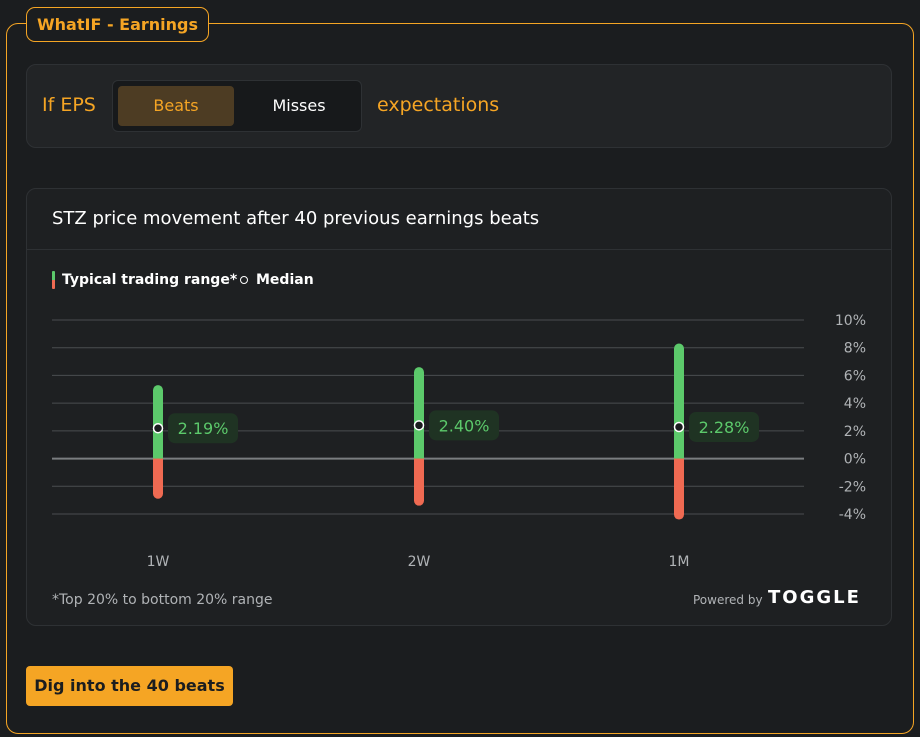 This screenshot has width=920, height=737. Describe the element at coordinates (852, 515) in the screenshot. I see `y-tick-label: -4%` at that location.